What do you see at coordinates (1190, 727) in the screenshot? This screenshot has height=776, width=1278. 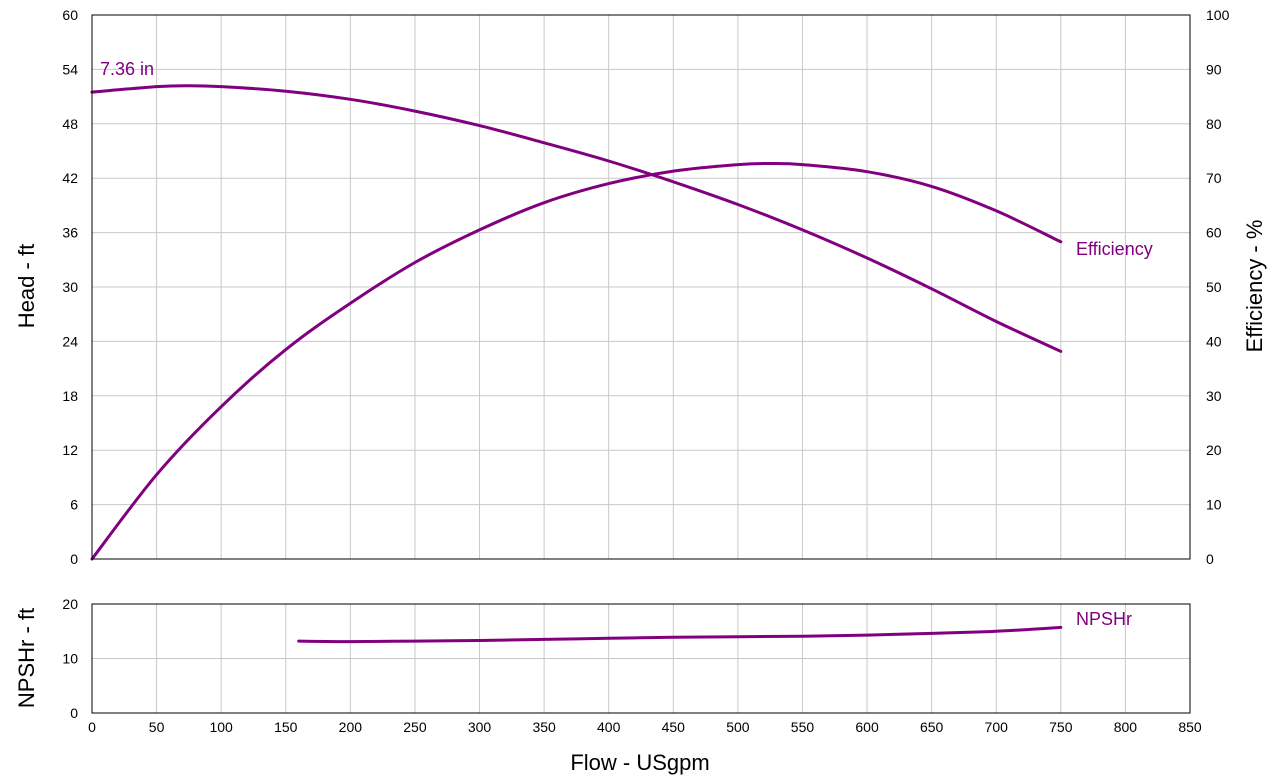 I see `x-tick-label: 850` at bounding box center [1190, 727].